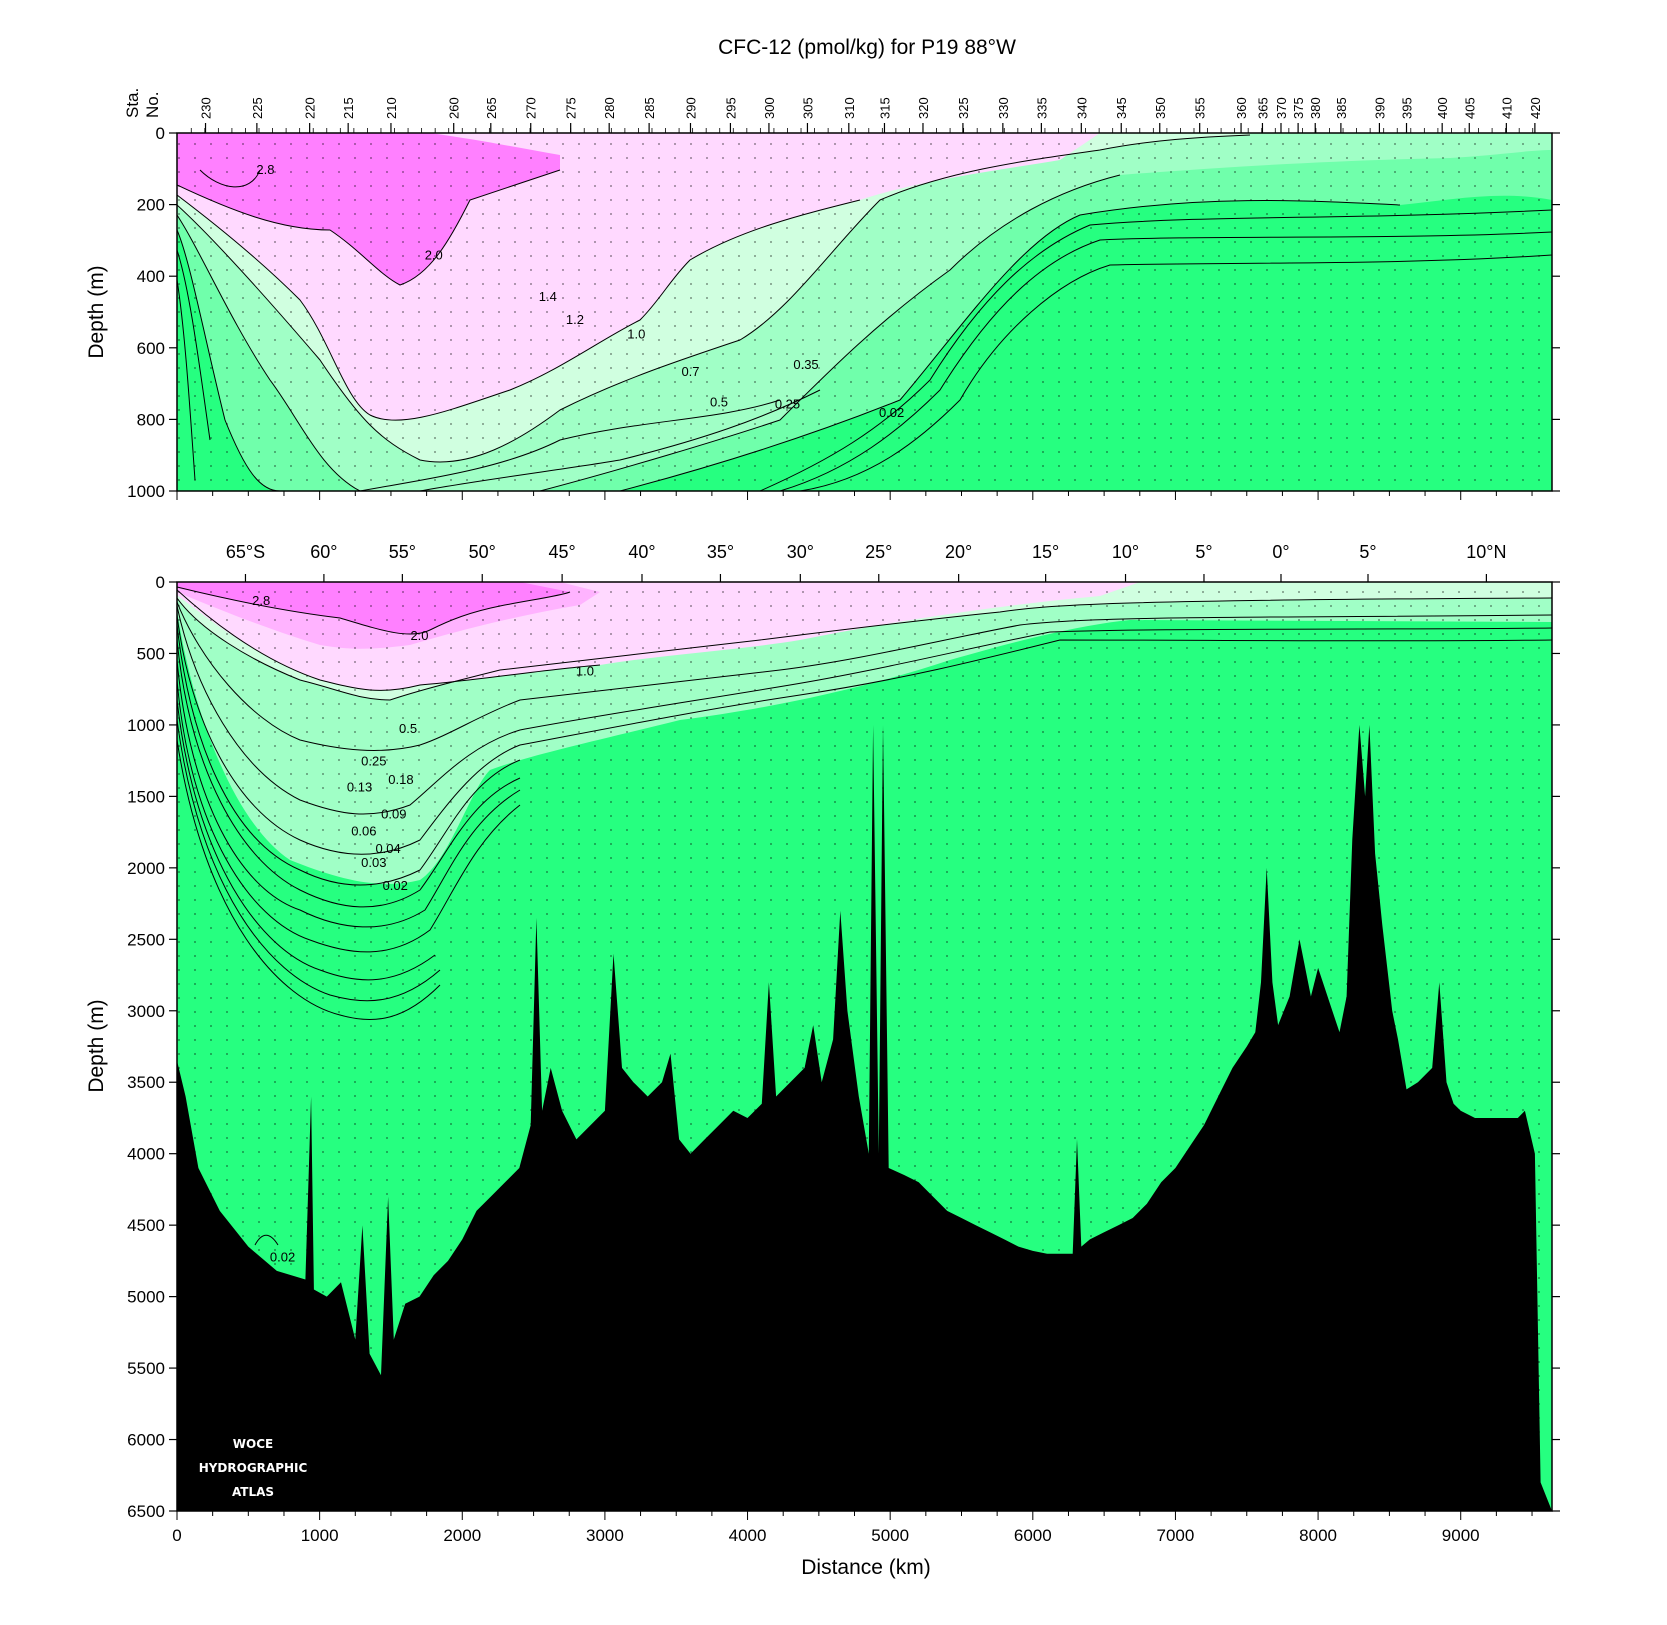 The width and height of the screenshot is (1667, 1625). I want to click on upper-contour-label-2: 1.4, so click(548, 296).